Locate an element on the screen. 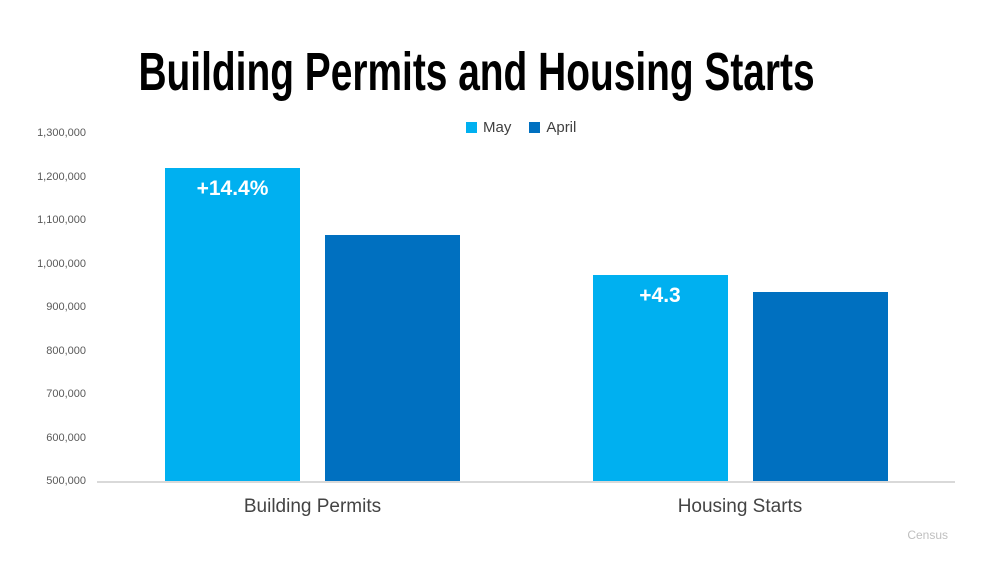 The width and height of the screenshot is (1000, 563). y-tick-label-800,000: 800,000 is located at coordinates (66, 350).